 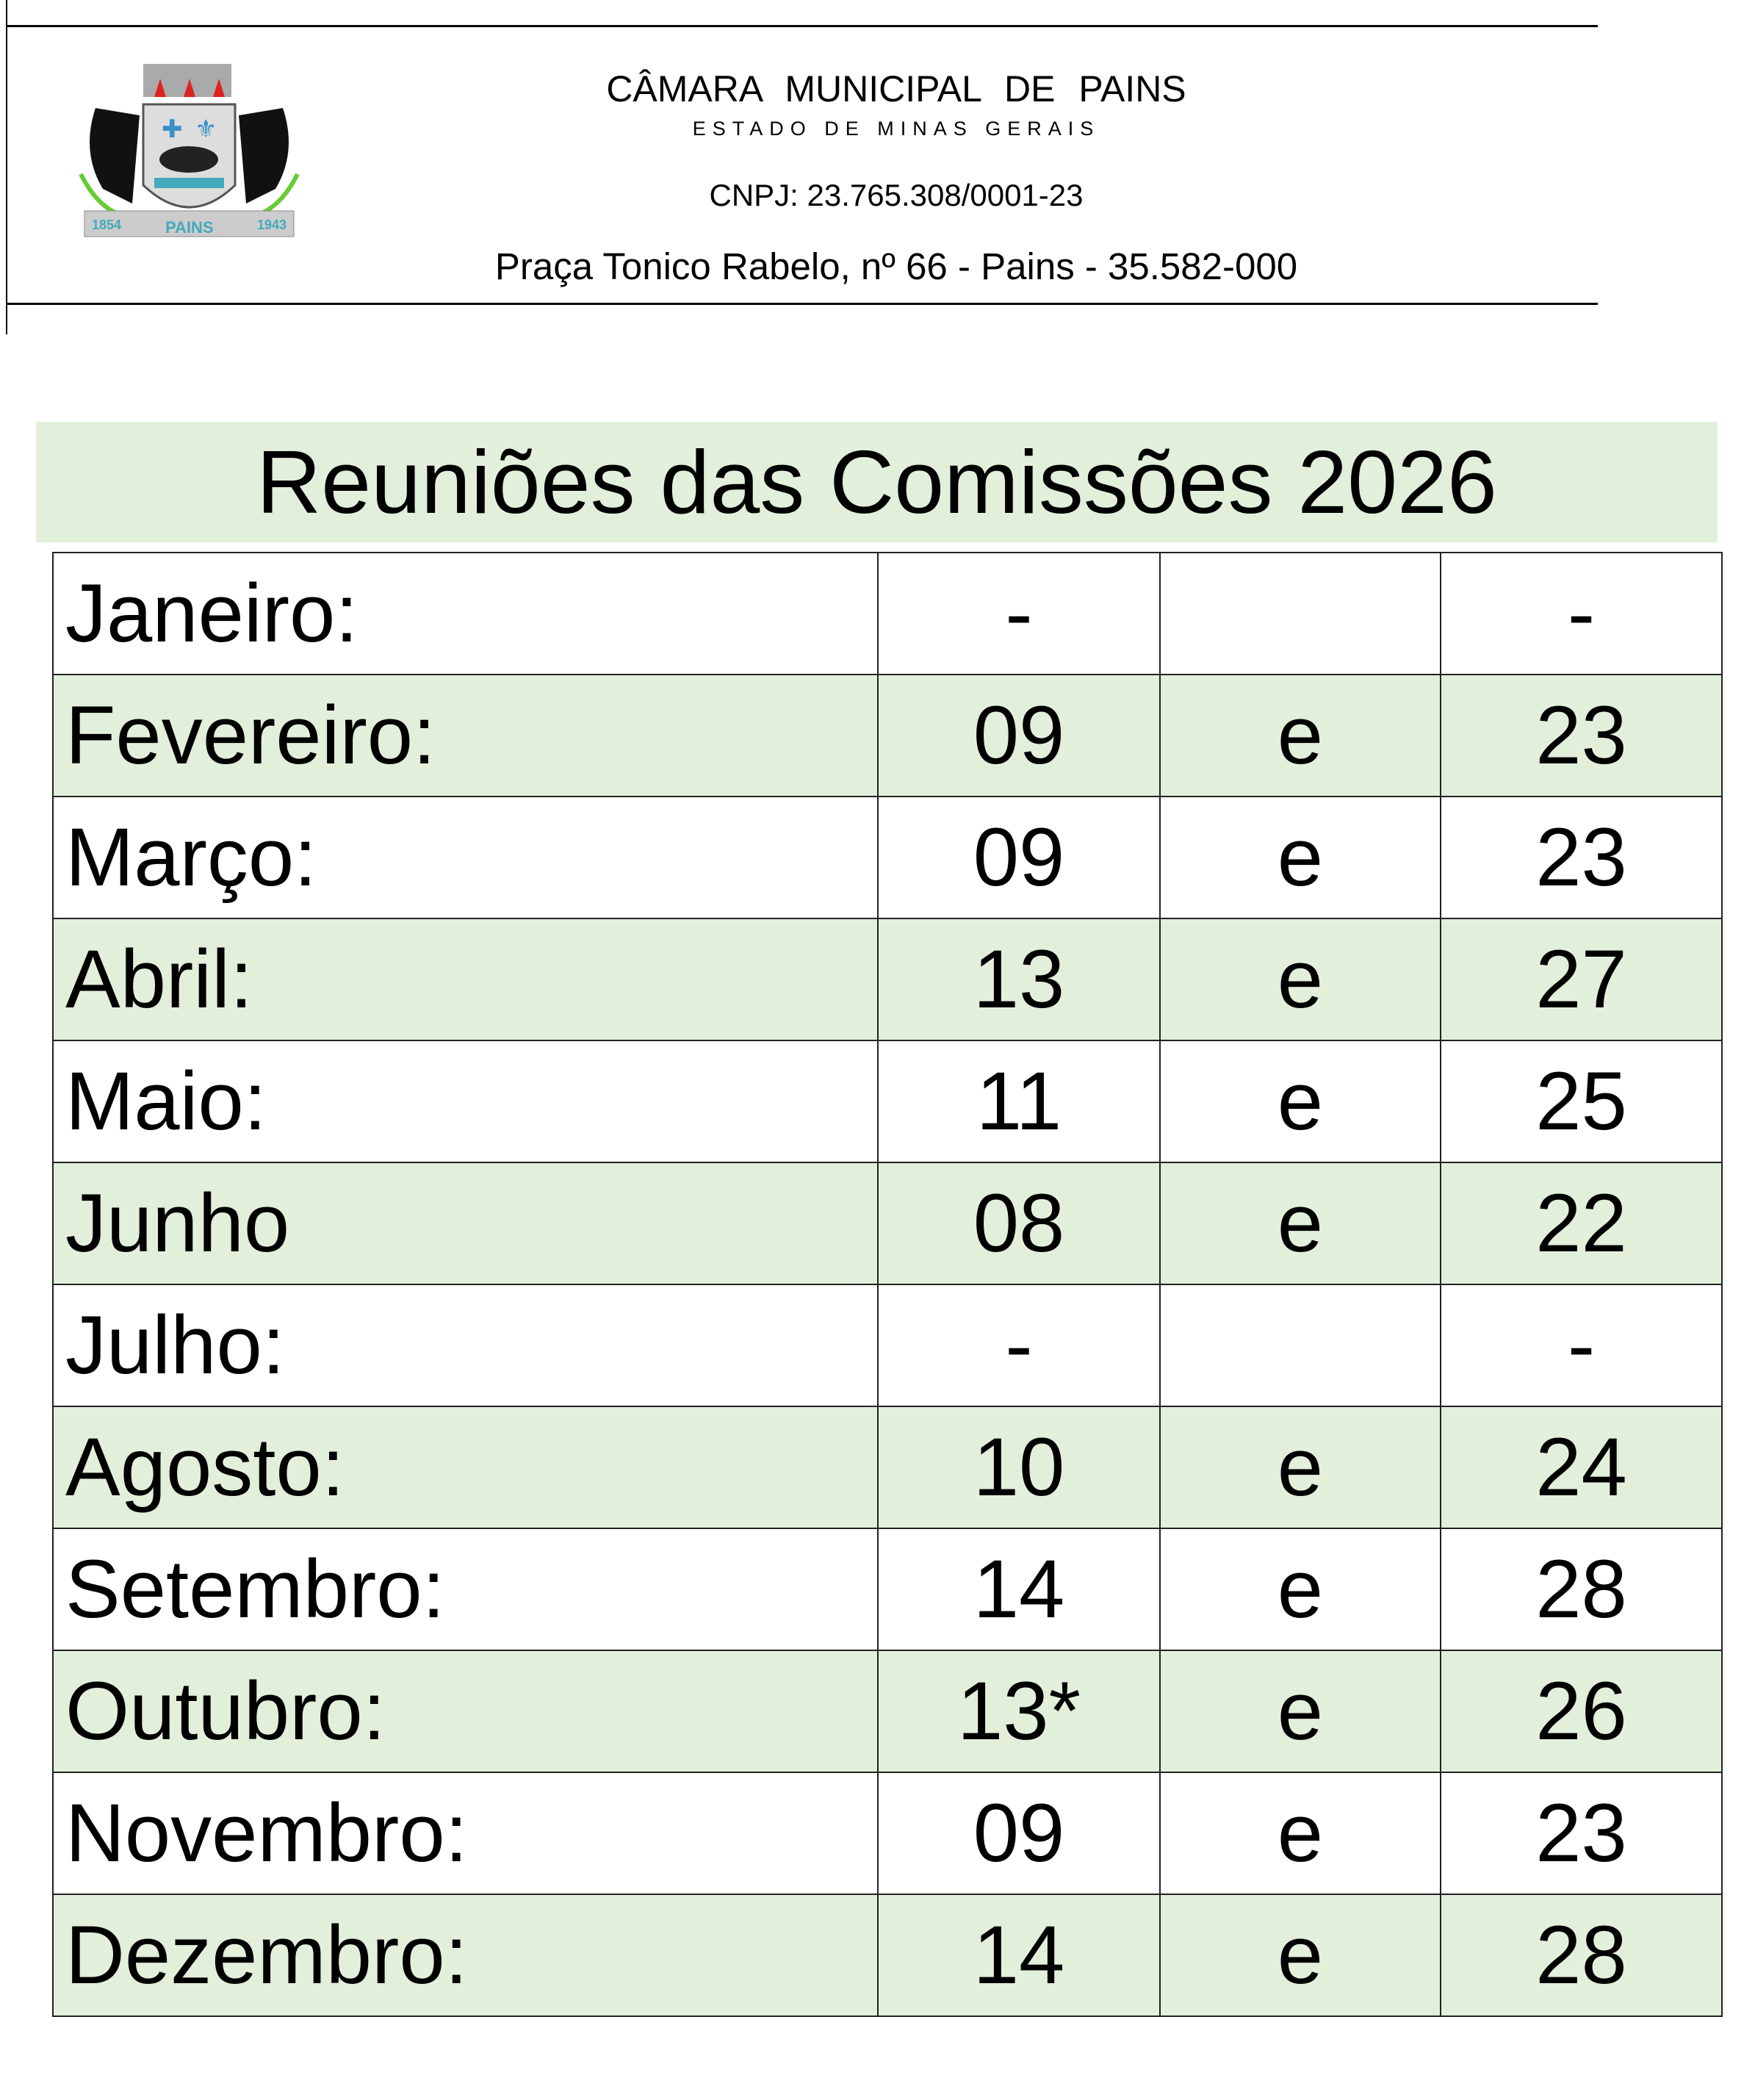 What do you see at coordinates (1019, 1711) in the screenshot?
I see `first-date-cell: 13*` at bounding box center [1019, 1711].